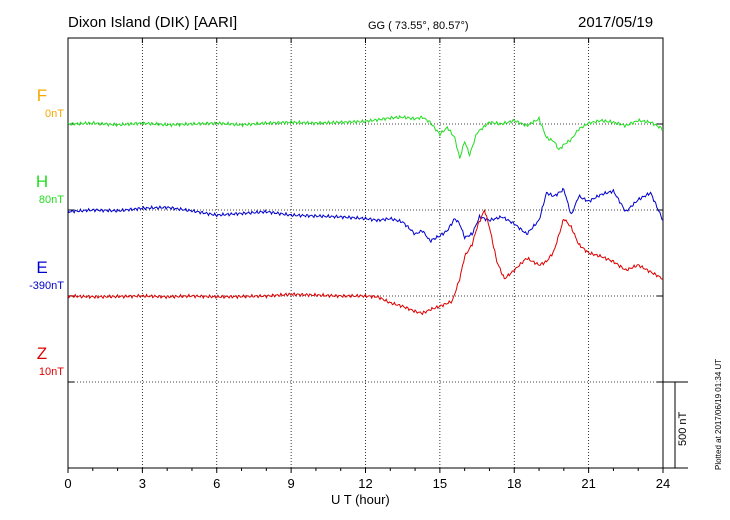 The image size is (730, 520). Describe the element at coordinates (51, 372) in the screenshot. I see `channel-baseline-Z: 10nT` at that location.